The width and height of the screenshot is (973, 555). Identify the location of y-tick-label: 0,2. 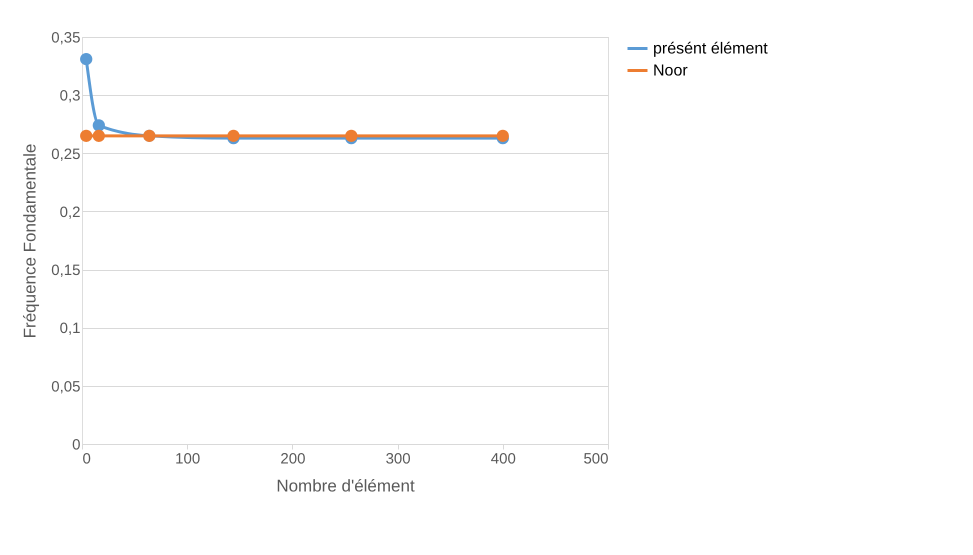
(70, 212).